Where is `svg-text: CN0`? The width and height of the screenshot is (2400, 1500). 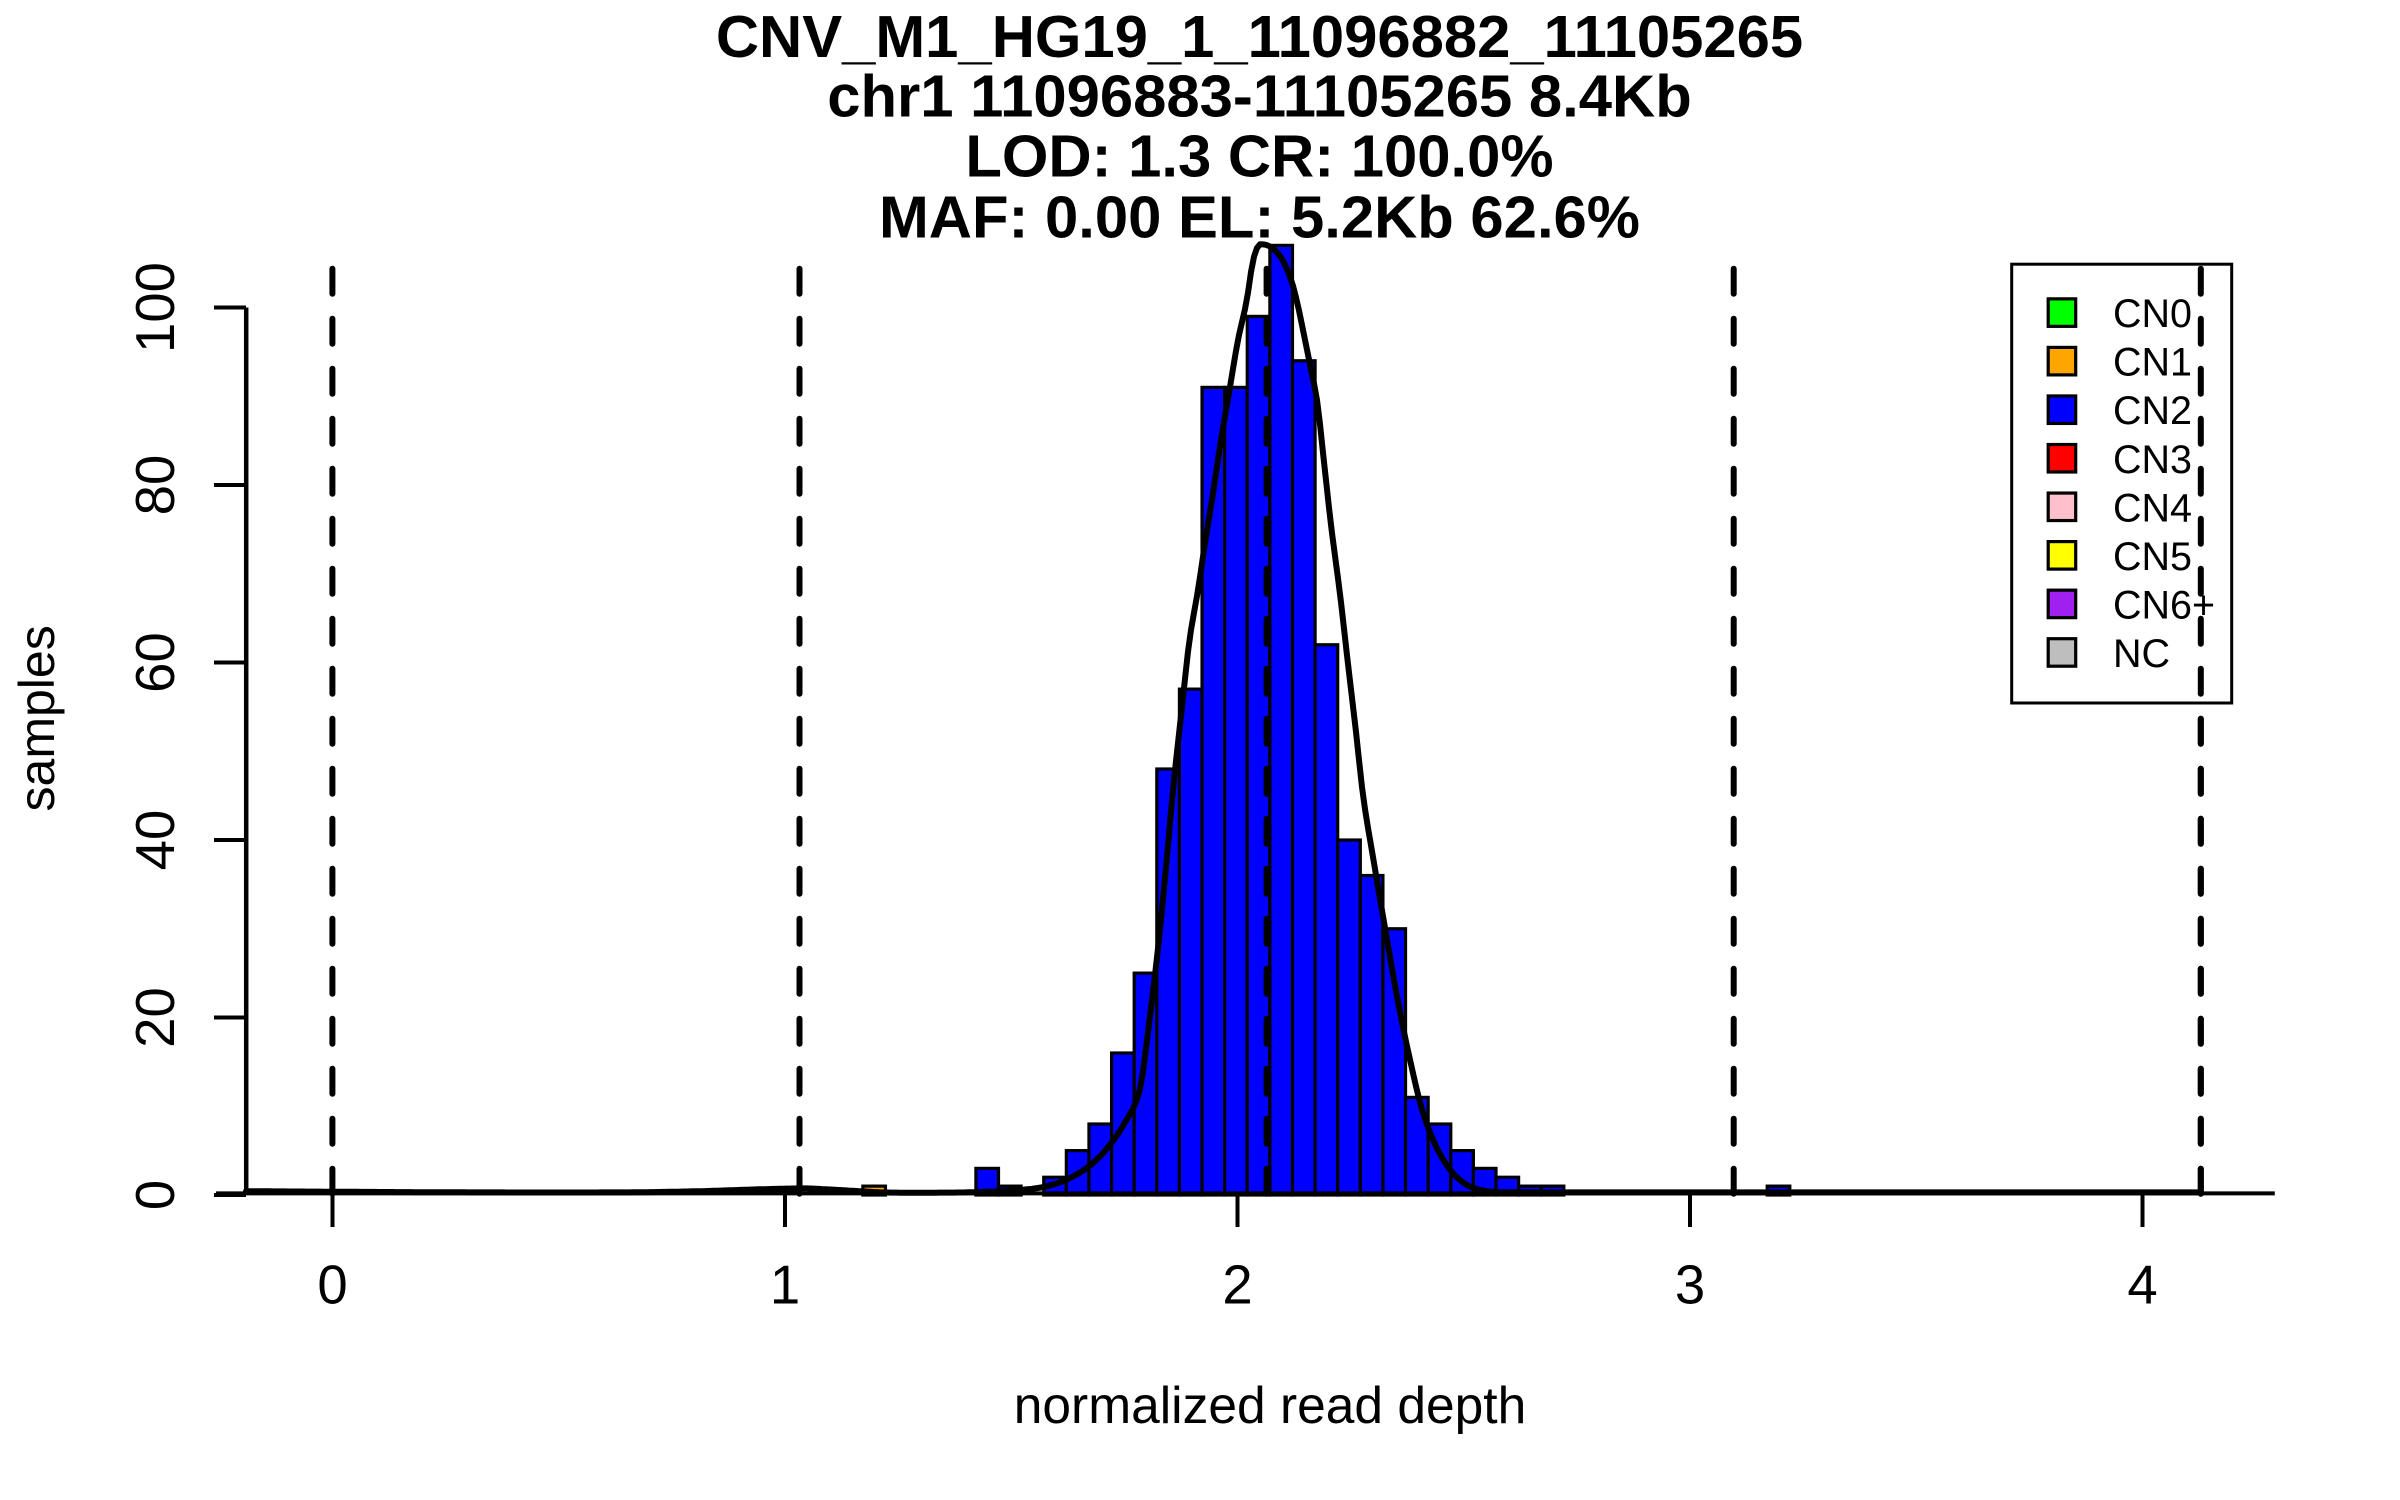 svg-text: CN0 is located at coordinates (2152, 314).